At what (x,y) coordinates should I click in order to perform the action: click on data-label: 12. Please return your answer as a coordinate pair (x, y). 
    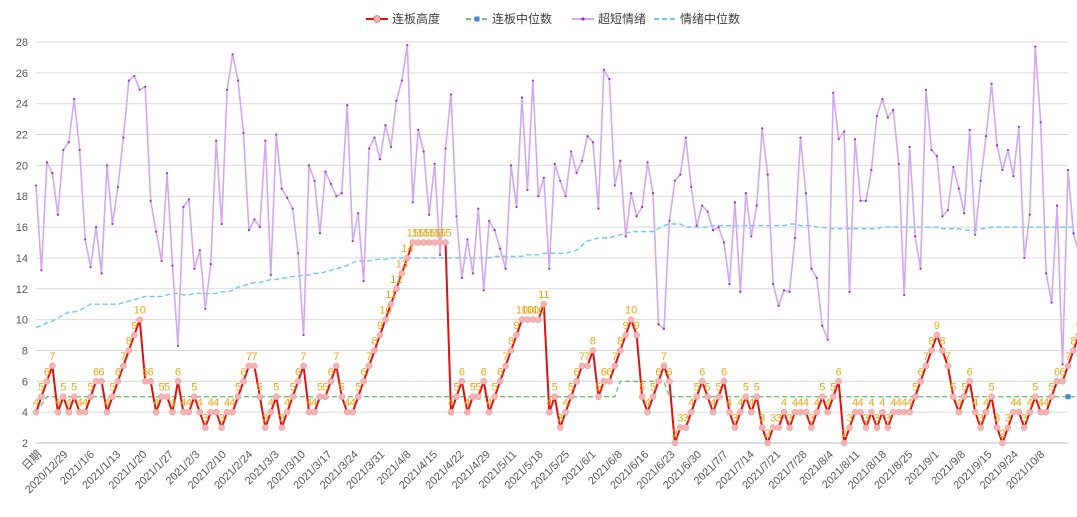
    Looking at the image, I should click on (396, 280).